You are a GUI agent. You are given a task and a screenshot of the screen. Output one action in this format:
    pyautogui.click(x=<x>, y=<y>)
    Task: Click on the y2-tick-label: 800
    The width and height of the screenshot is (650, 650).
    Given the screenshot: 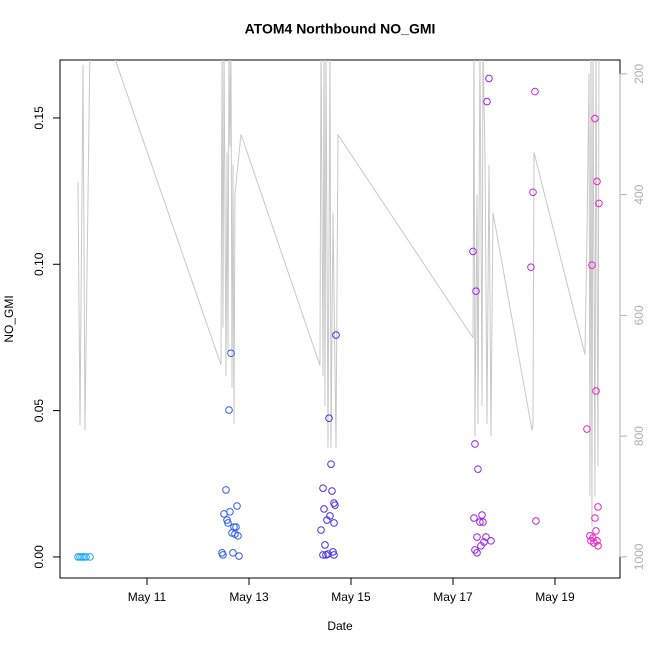 What is the action you would take?
    pyautogui.click(x=639, y=436)
    